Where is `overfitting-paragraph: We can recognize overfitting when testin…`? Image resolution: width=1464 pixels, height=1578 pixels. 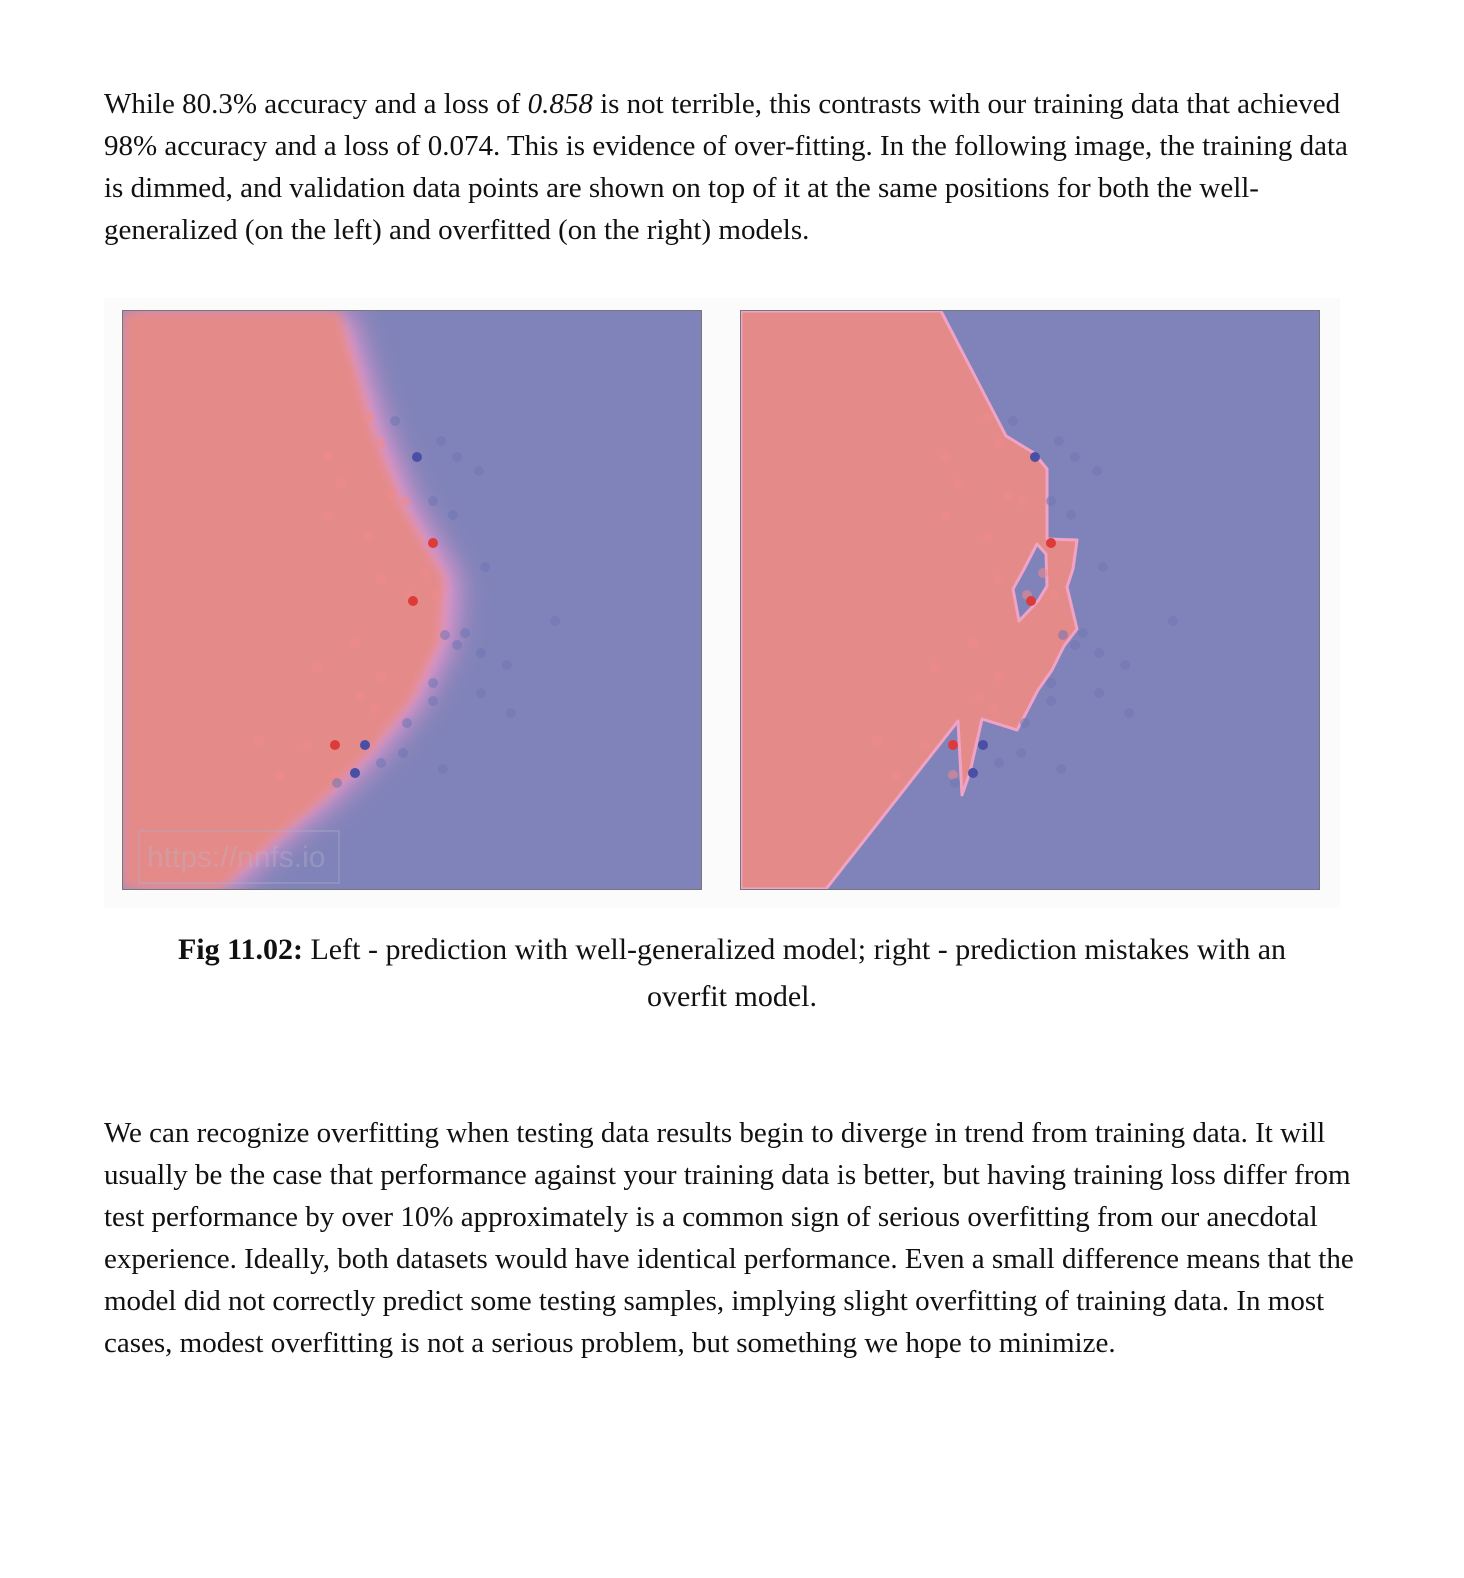 overfitting-paragraph: We can recognize overfitting when testin… is located at coordinates (729, 1238).